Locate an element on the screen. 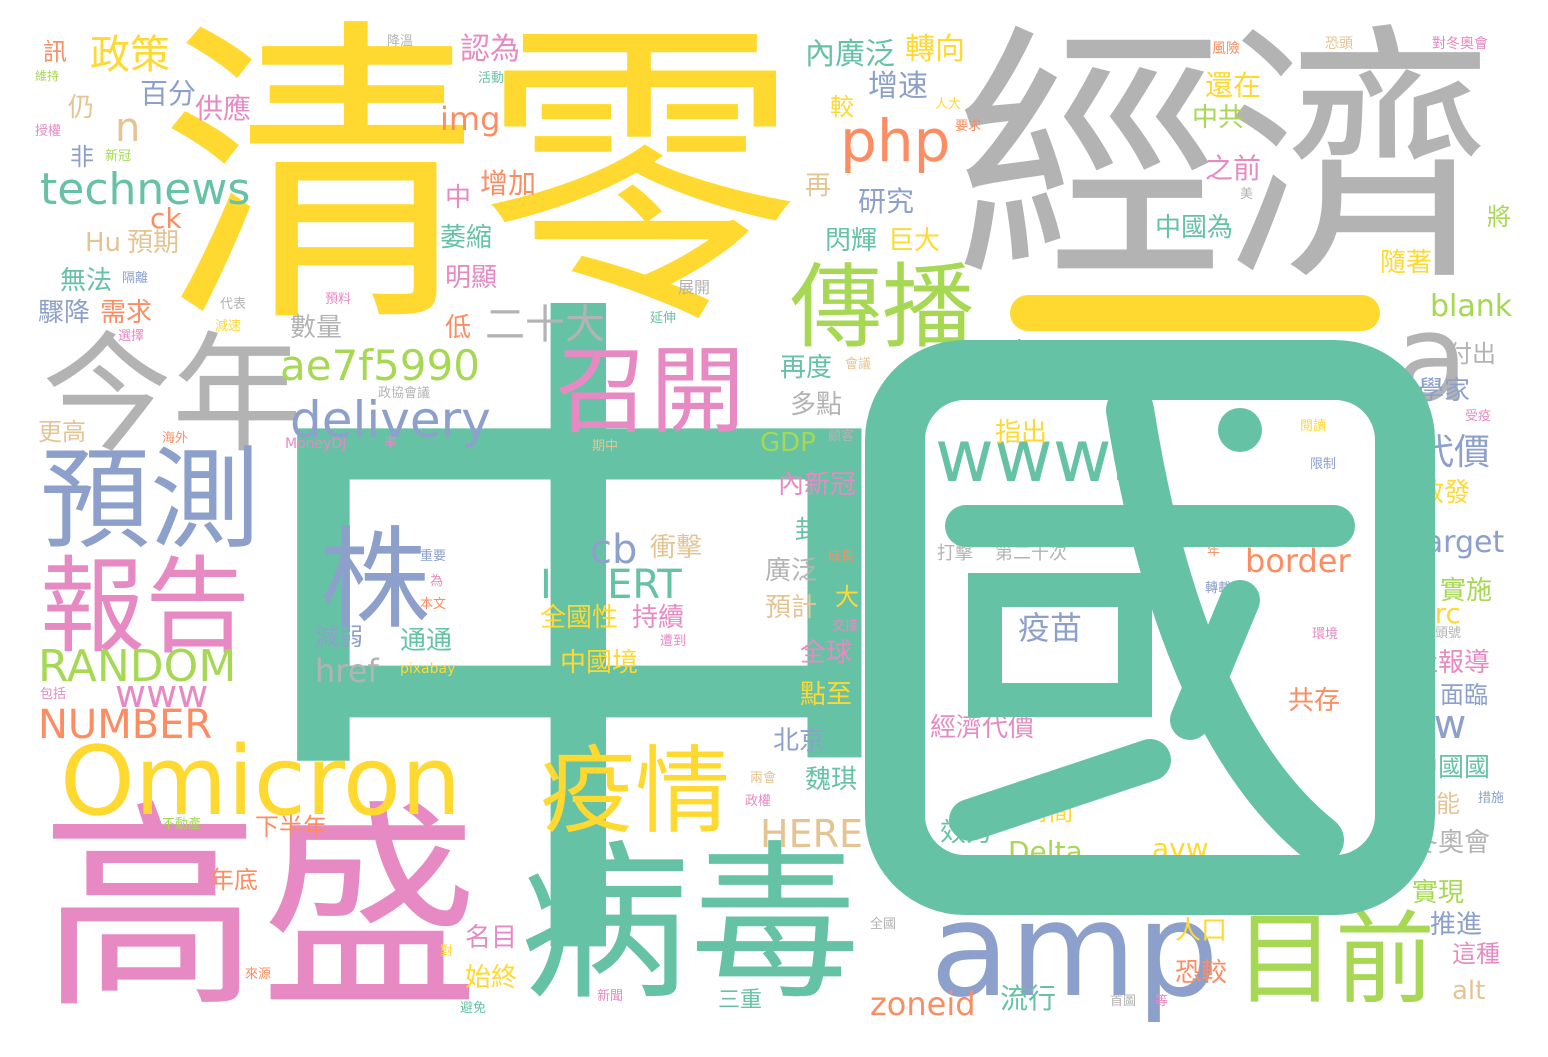  word-zaidu: 再度 is located at coordinates (806, 368).